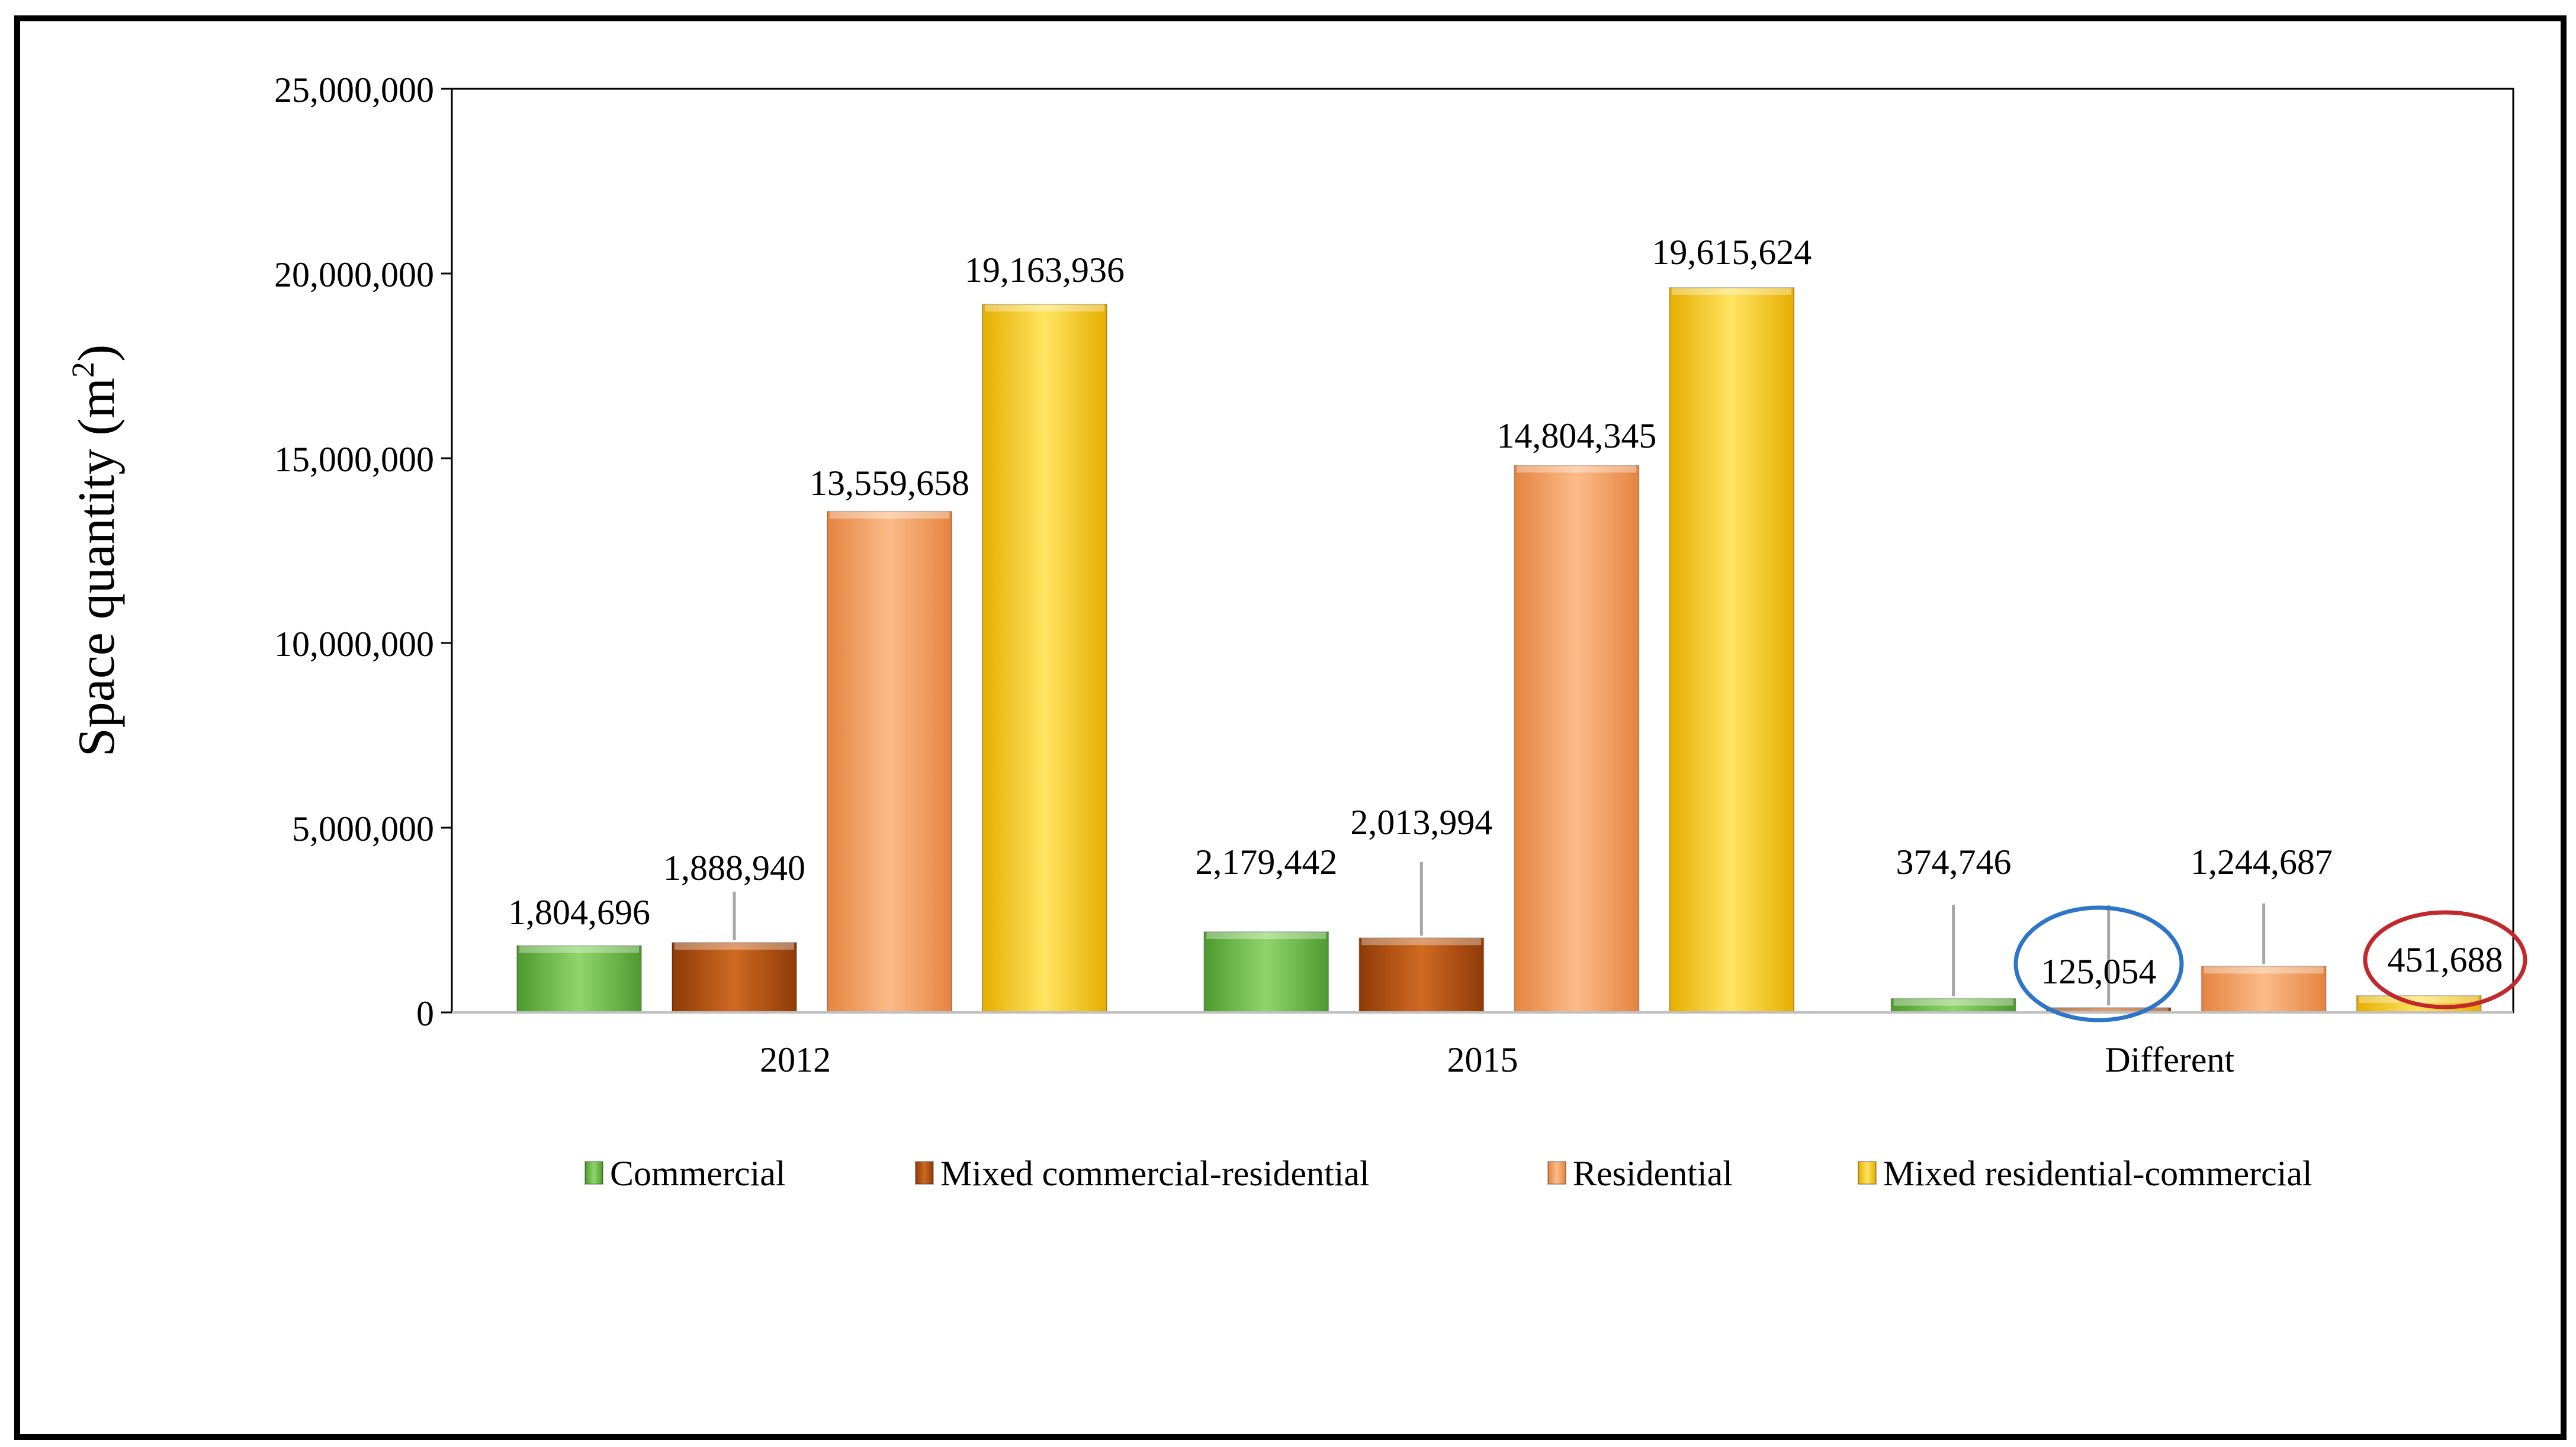 This screenshot has width=2576, height=1447. What do you see at coordinates (1499, 934) in the screenshot?
I see `label-callout-lines` at bounding box center [1499, 934].